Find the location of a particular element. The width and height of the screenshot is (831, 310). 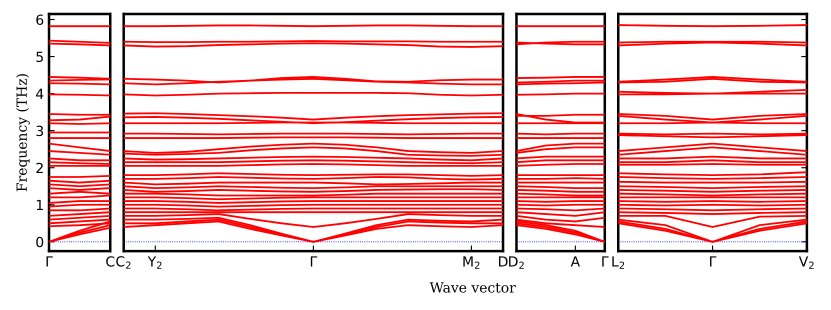

y-tick-label: 0 is located at coordinates (40, 242).